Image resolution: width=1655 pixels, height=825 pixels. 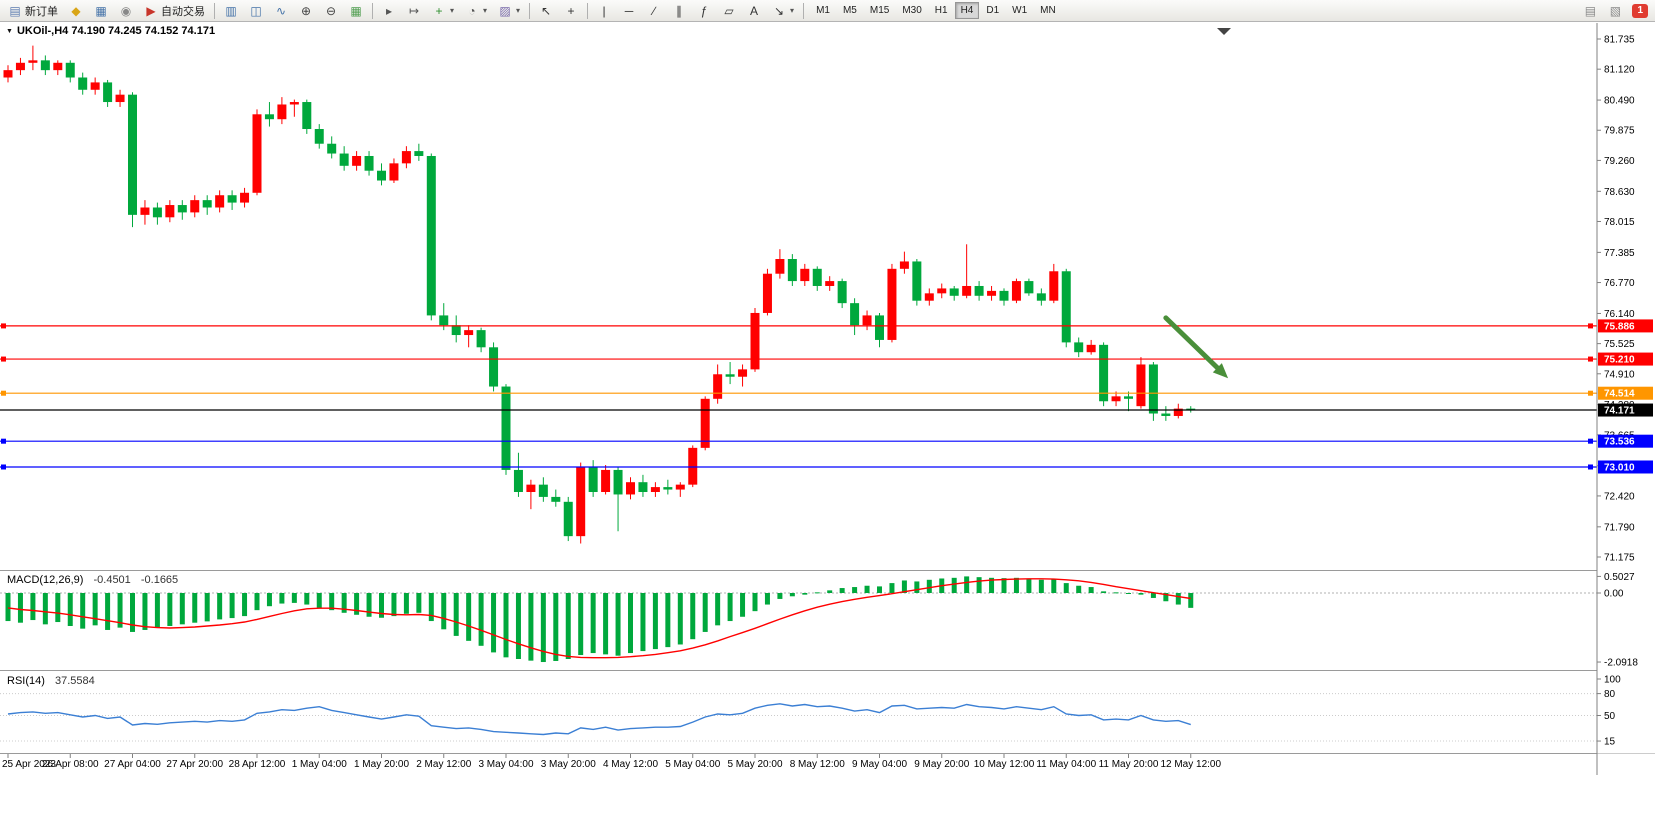 I want to click on price-badge-74.171: 74.171, so click(x=1625, y=410).